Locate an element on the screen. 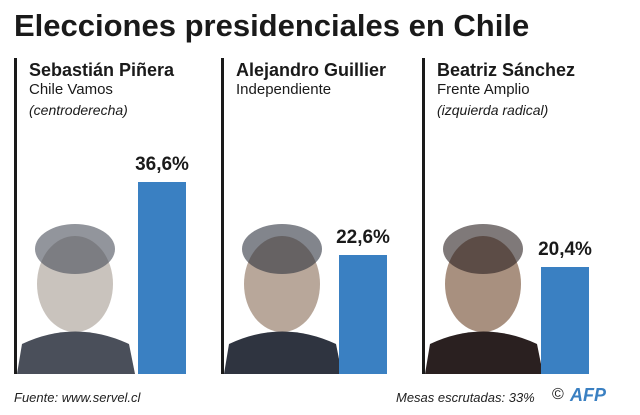 Image resolution: width=640 pixels, height=415 pixels. counted-note: Mesas escrutadas: 33% is located at coordinates (465, 397).